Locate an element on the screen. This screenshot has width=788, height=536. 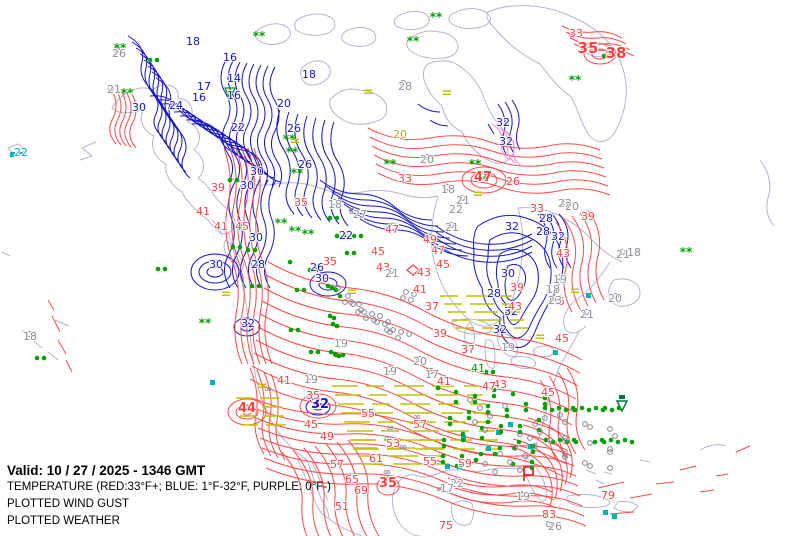
wind-gust-layer is located at coordinates (382, 380).